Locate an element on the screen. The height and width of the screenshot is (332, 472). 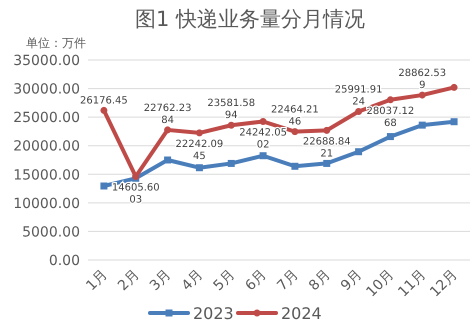
data-label: 28862.539 is located at coordinates (422, 80).